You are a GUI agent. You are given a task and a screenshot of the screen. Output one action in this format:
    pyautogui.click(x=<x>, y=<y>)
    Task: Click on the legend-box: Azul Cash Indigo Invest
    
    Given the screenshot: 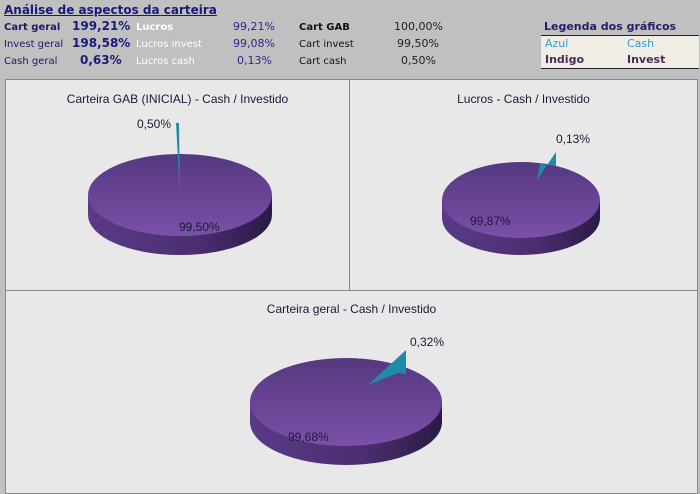 What is the action you would take?
    pyautogui.click(x=620, y=52)
    